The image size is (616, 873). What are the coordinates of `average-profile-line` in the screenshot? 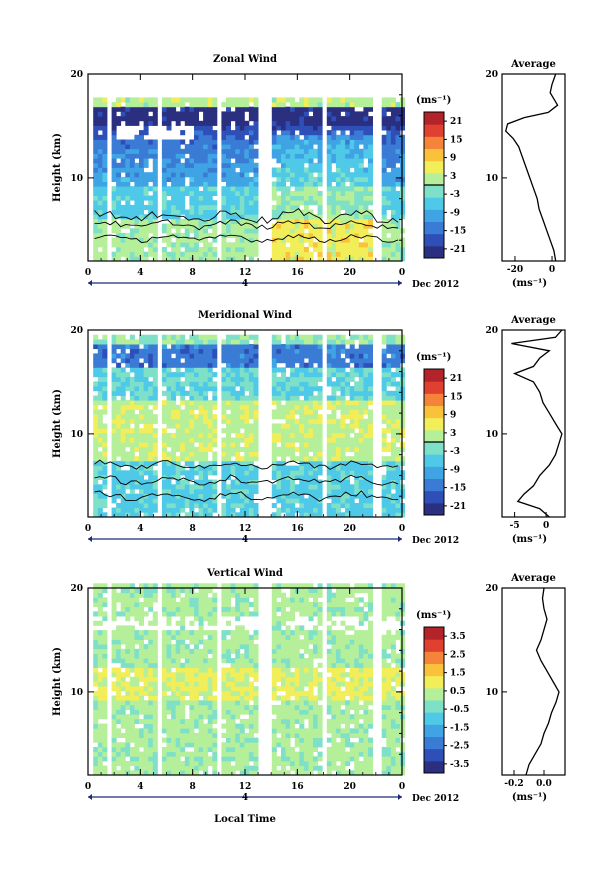 It's located at (537, 423).